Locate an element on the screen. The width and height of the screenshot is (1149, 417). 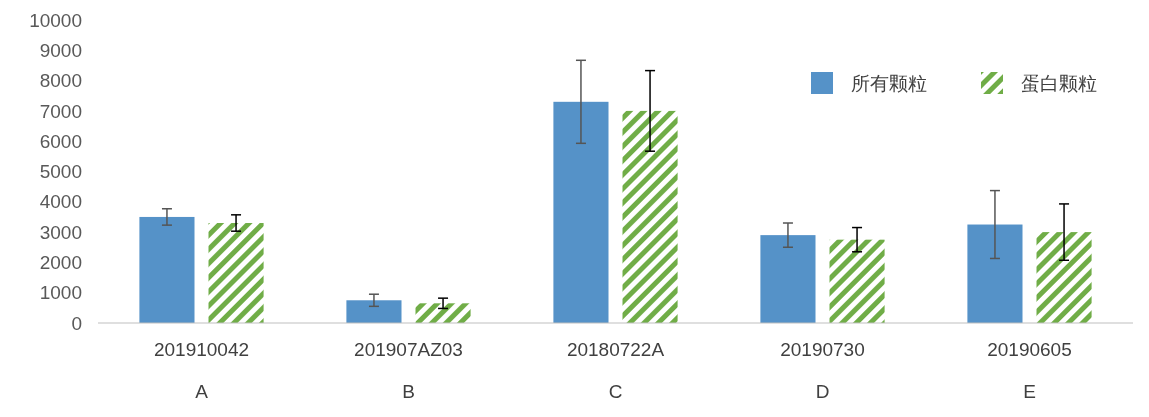
y-tick-label: 0 is located at coordinates (76, 323).